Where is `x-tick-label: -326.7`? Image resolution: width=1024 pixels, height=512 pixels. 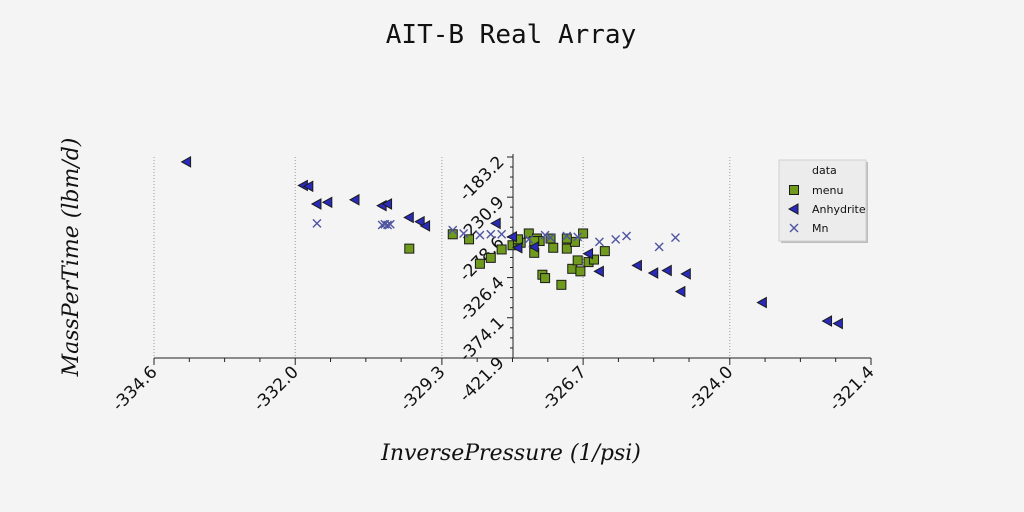
x-tick-label: -326.7 is located at coordinates (564, 388).